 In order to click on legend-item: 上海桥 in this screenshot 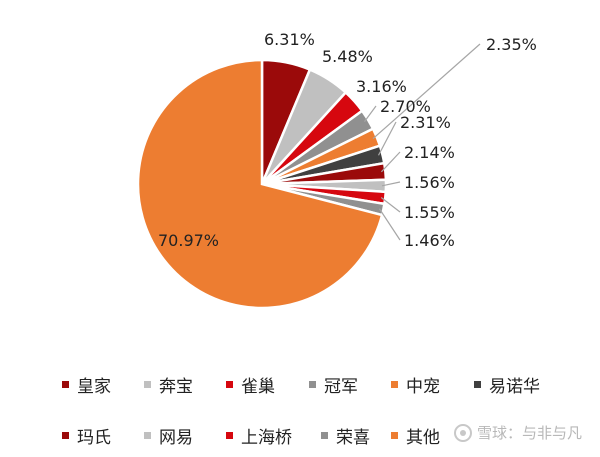, I will do `click(273, 435)`.